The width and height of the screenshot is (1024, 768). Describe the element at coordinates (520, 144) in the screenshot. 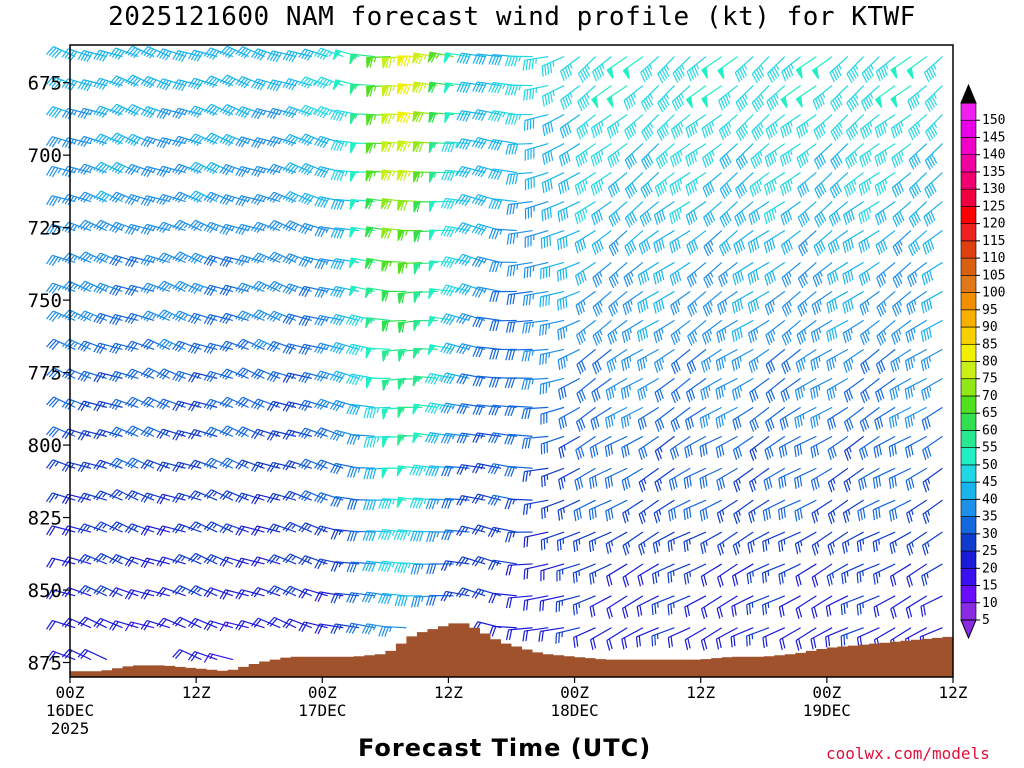

I see `barb-shaft` at that location.